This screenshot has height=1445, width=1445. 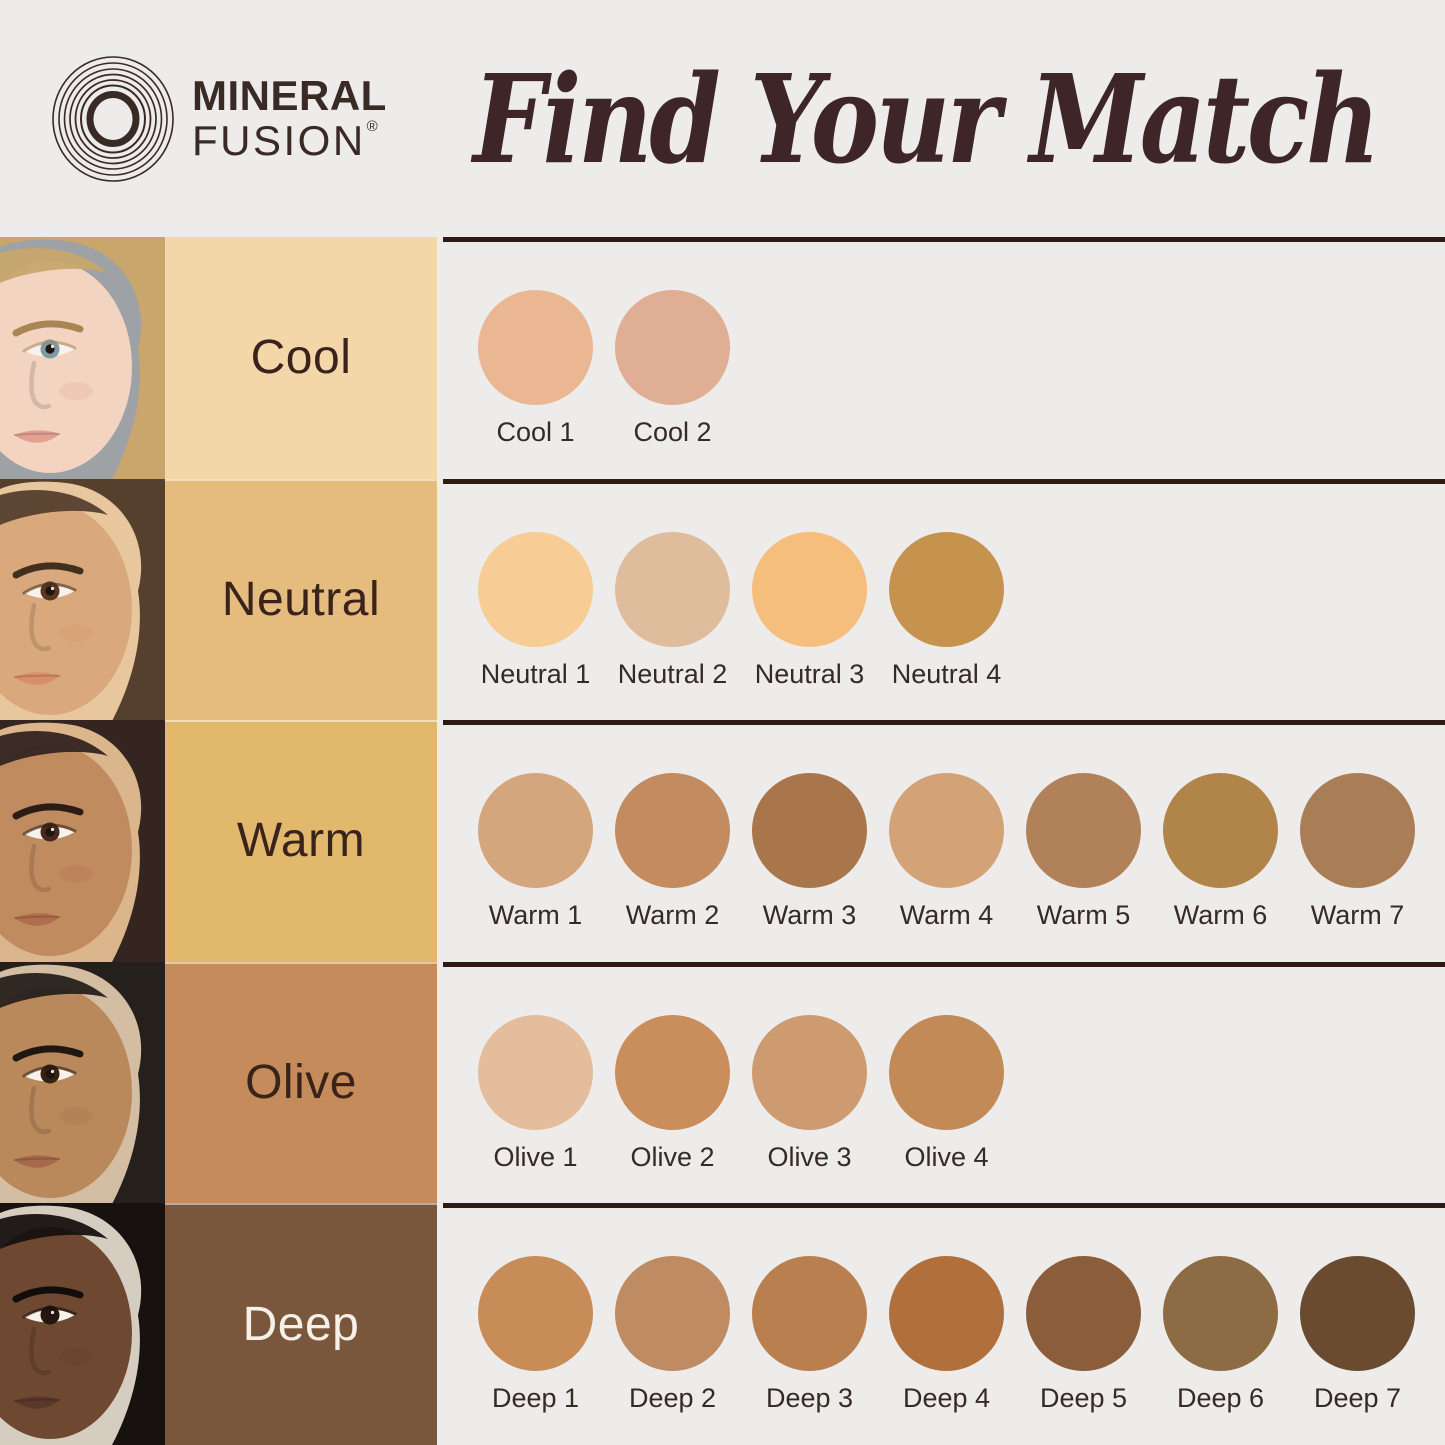 I want to click on swatch: Neutral 1, so click(x=535, y=610).